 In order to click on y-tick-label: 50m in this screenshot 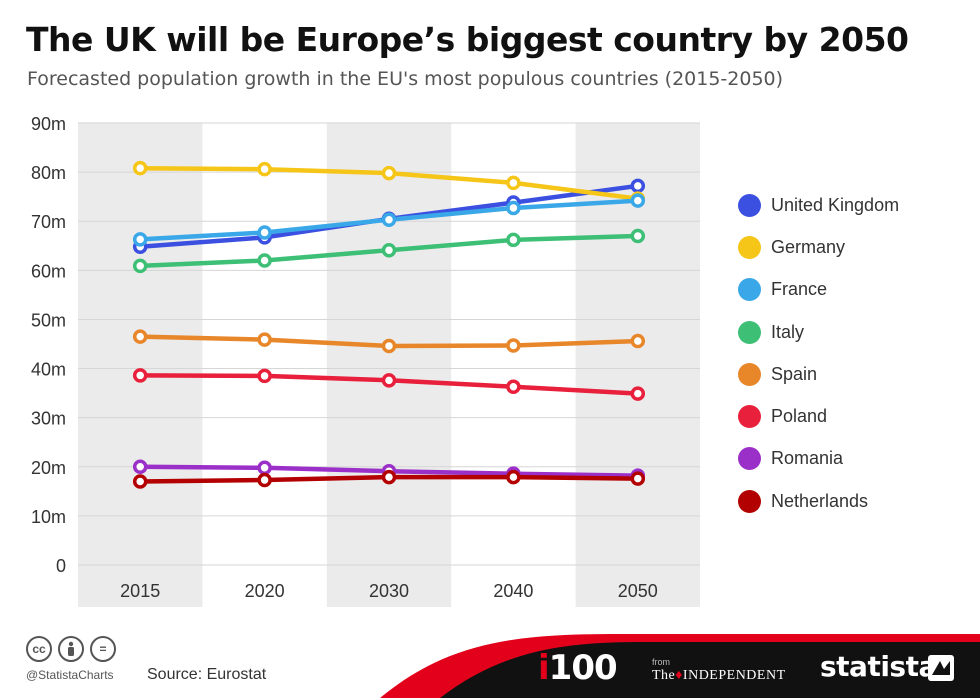, I will do `click(48, 320)`.